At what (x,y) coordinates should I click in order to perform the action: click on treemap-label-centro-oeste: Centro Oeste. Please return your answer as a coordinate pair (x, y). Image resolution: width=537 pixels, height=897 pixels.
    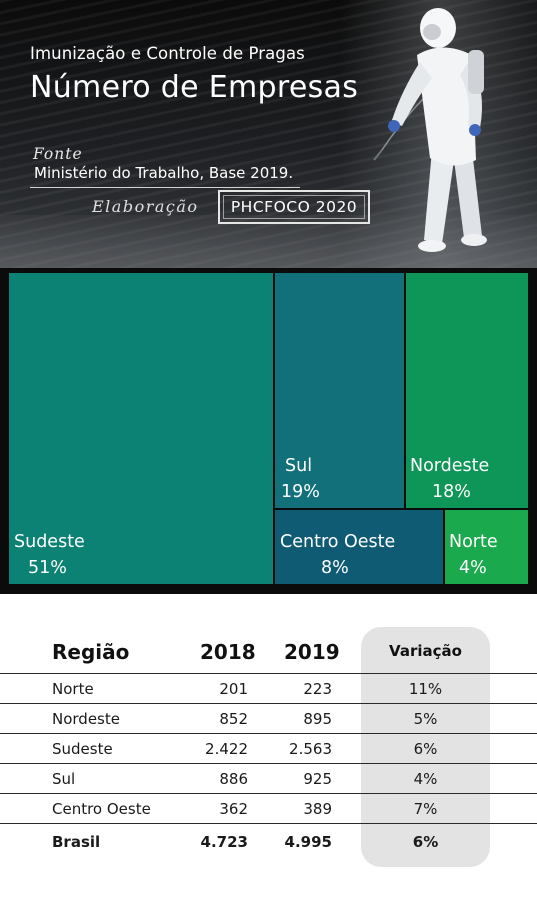
    Looking at the image, I should click on (338, 542).